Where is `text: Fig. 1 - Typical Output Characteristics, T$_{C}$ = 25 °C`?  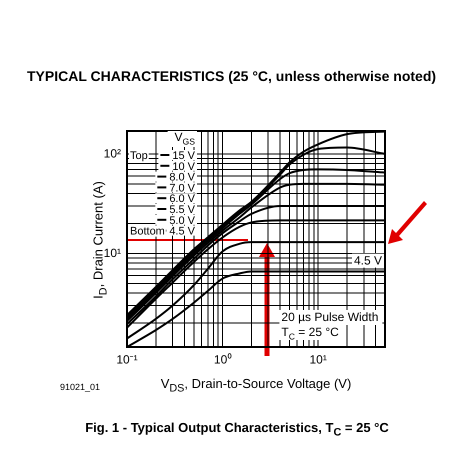 text: Fig. 1 - Typical Output Characteristics, T$_{C}$ = 25 °C is located at coordinates (237, 429).